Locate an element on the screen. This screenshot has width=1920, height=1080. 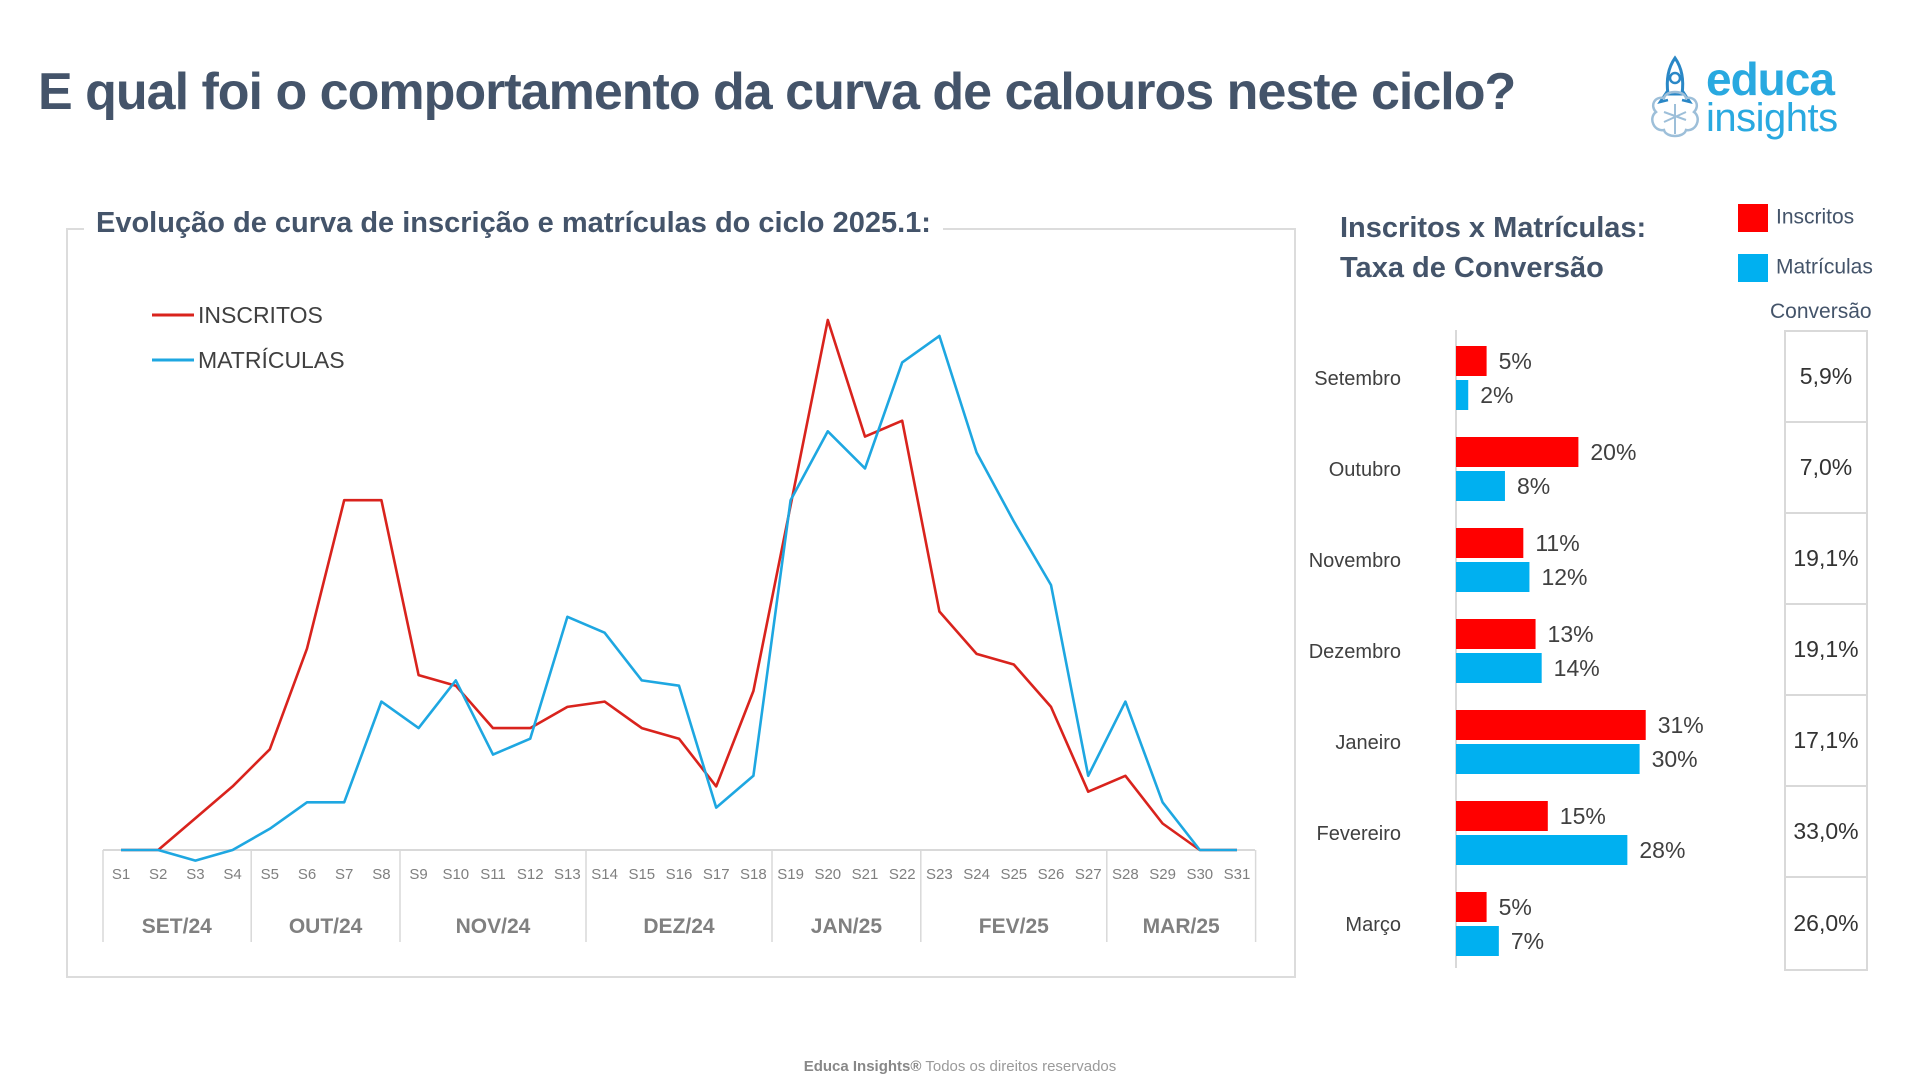
month-label: SET/24 is located at coordinates (177, 926).